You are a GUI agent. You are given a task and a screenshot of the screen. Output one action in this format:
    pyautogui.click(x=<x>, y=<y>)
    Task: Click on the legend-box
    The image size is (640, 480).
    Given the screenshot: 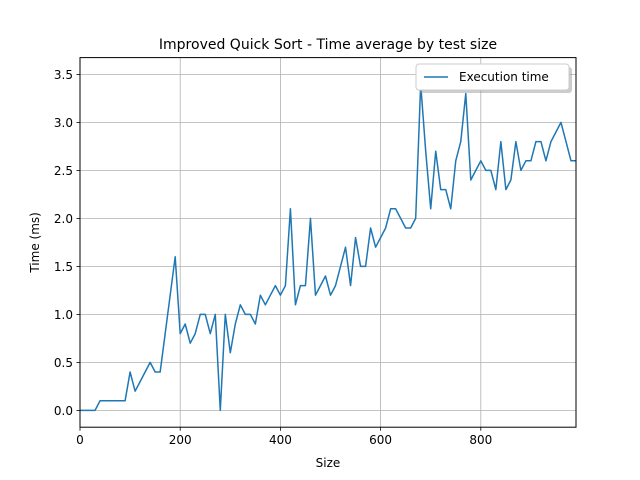 What is the action you would take?
    pyautogui.click(x=492, y=77)
    